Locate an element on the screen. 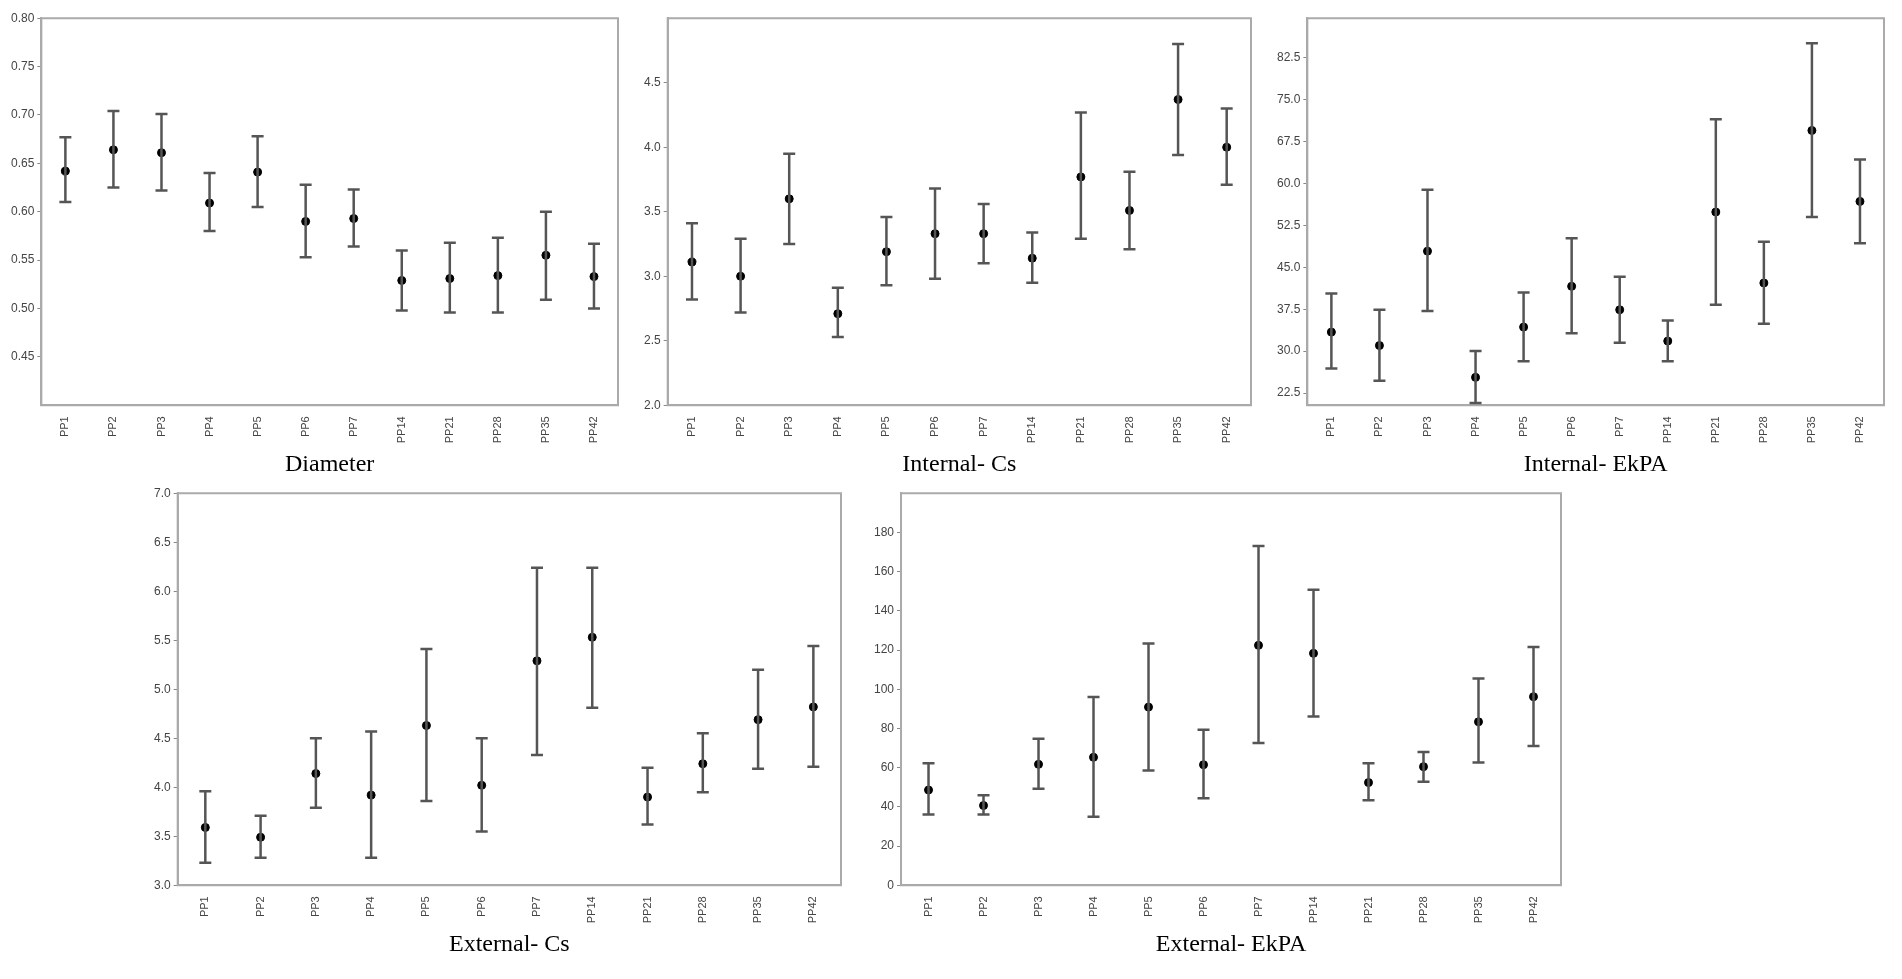 This screenshot has height=979, width=1902. y-tick-label: 80 is located at coordinates (887, 727).